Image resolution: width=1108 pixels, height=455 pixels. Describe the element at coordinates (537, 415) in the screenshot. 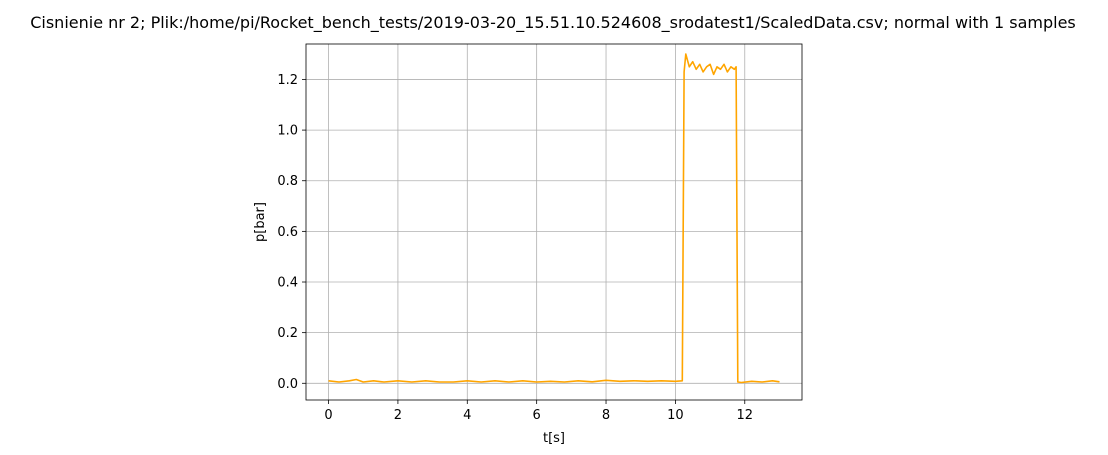

I see `x-tick-label: 6` at that location.